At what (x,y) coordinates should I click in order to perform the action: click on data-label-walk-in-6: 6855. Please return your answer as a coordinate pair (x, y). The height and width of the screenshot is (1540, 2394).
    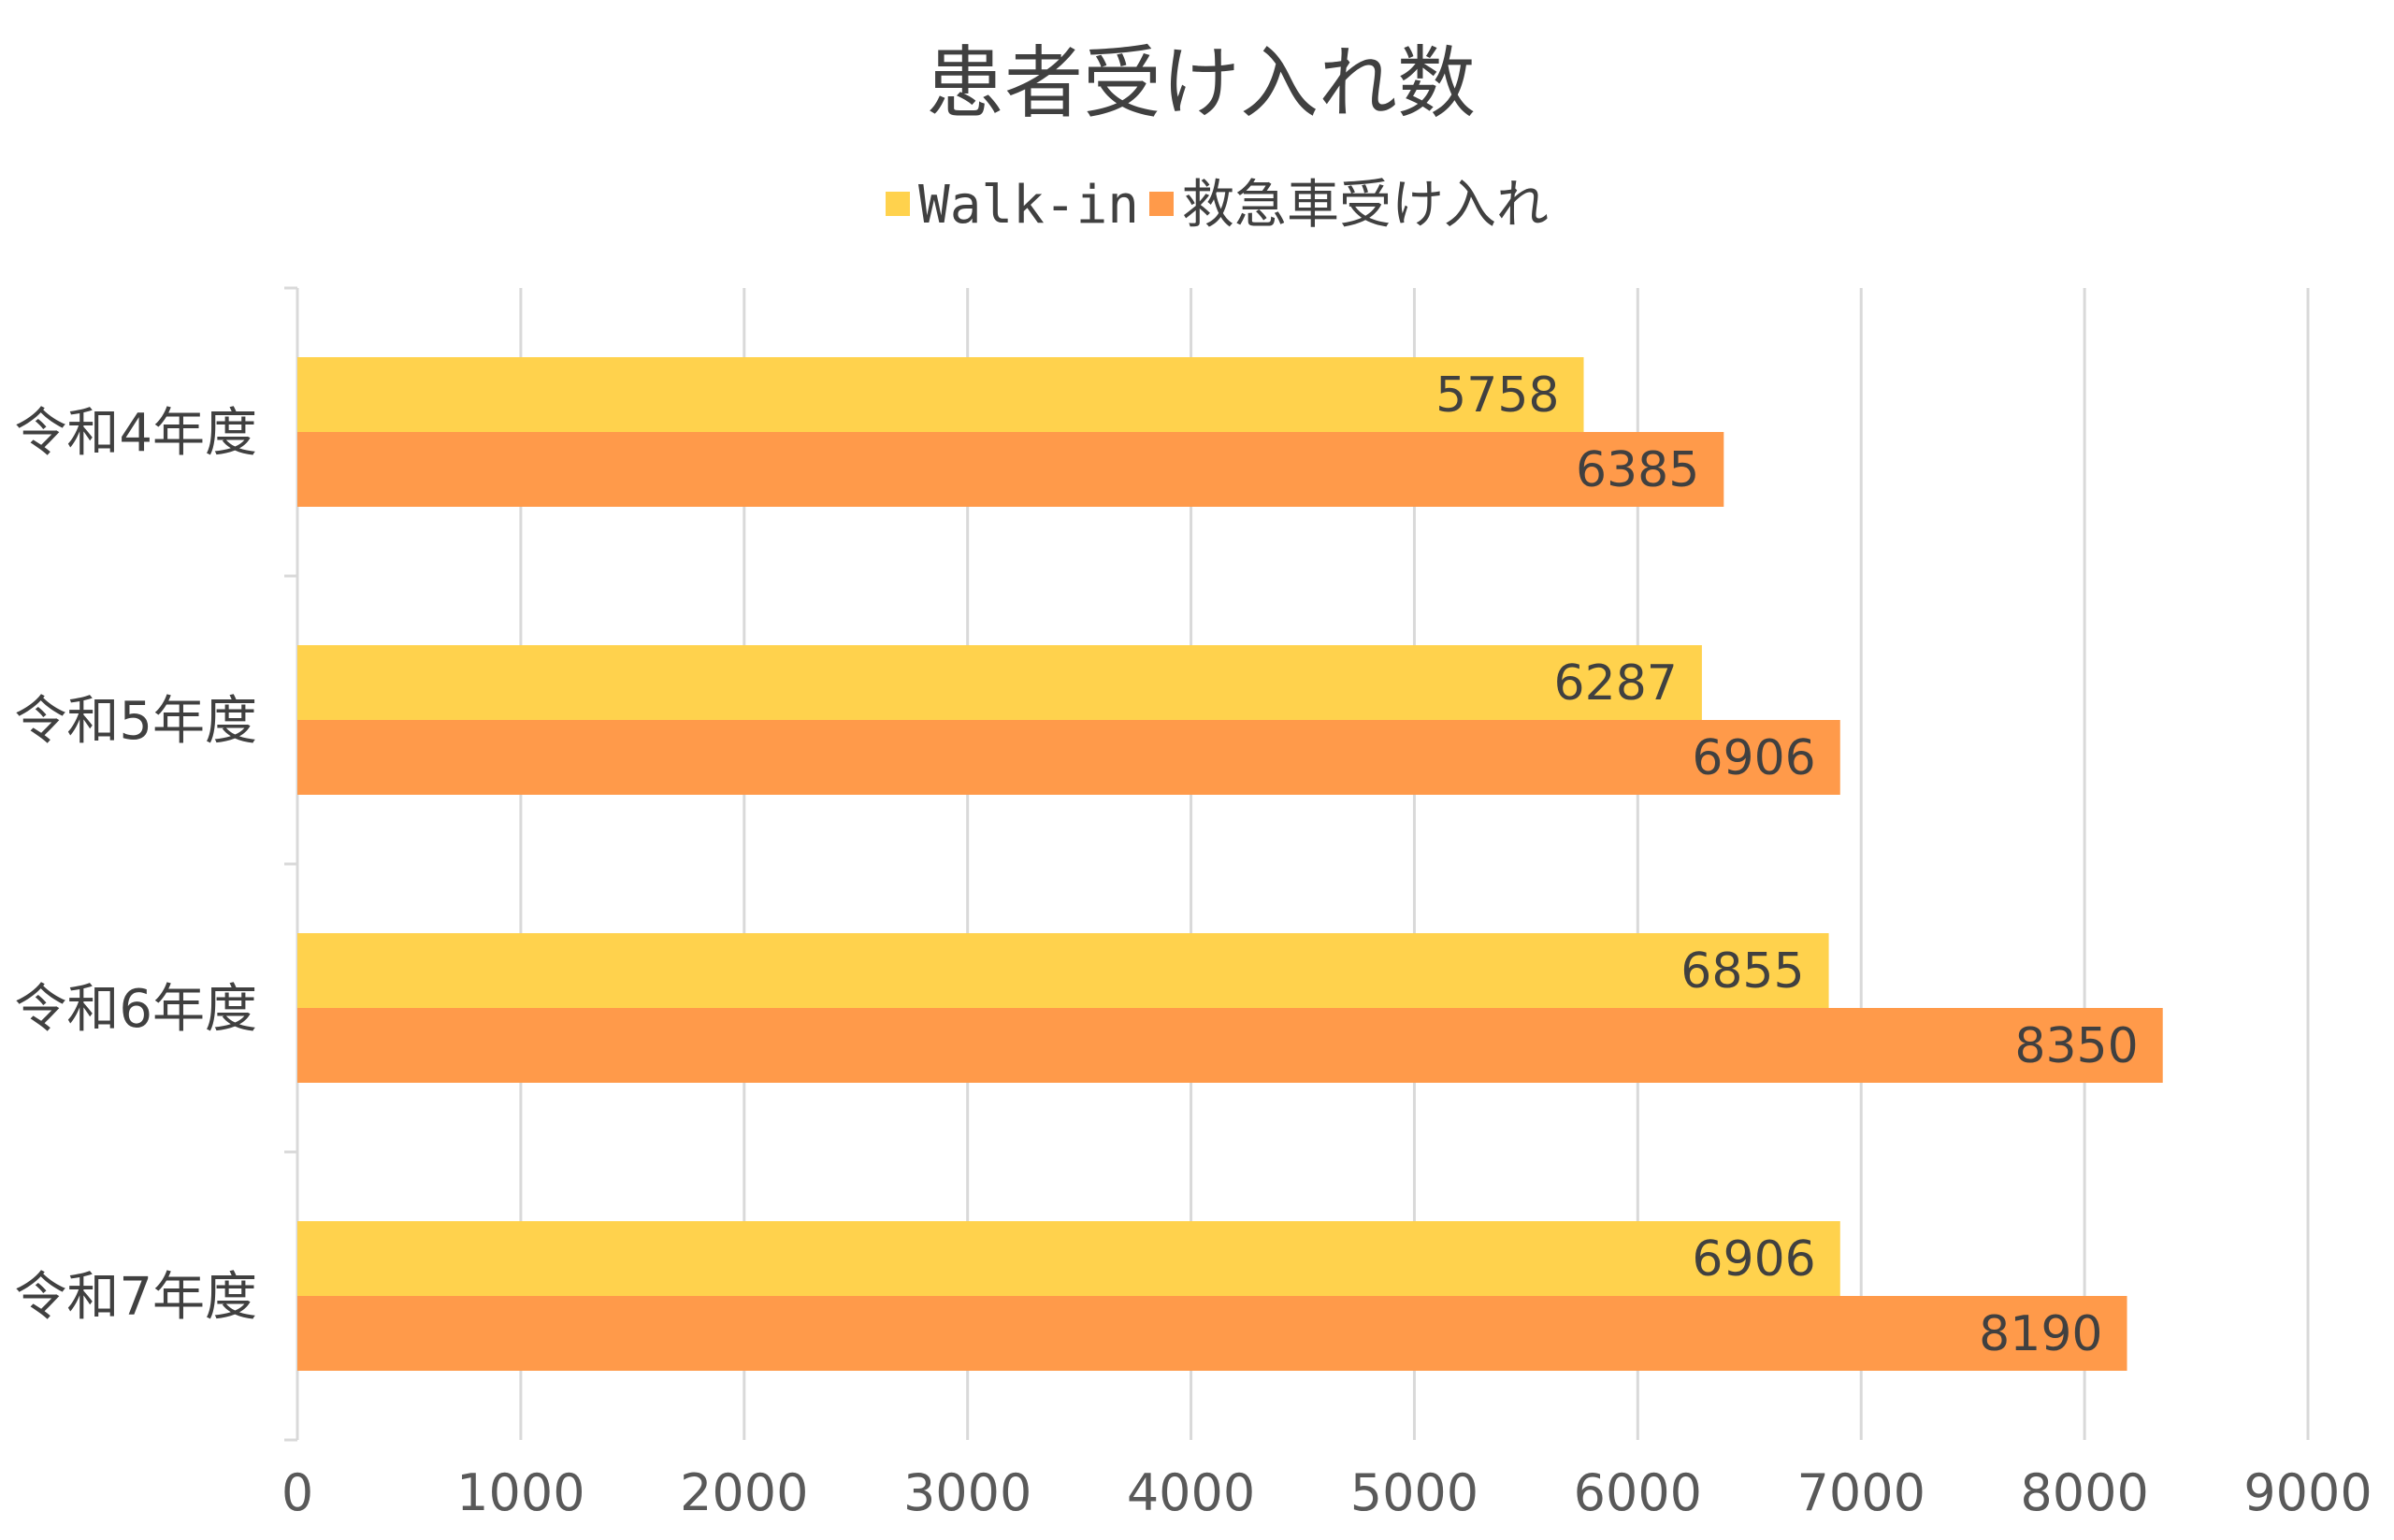
    Looking at the image, I should click on (1742, 971).